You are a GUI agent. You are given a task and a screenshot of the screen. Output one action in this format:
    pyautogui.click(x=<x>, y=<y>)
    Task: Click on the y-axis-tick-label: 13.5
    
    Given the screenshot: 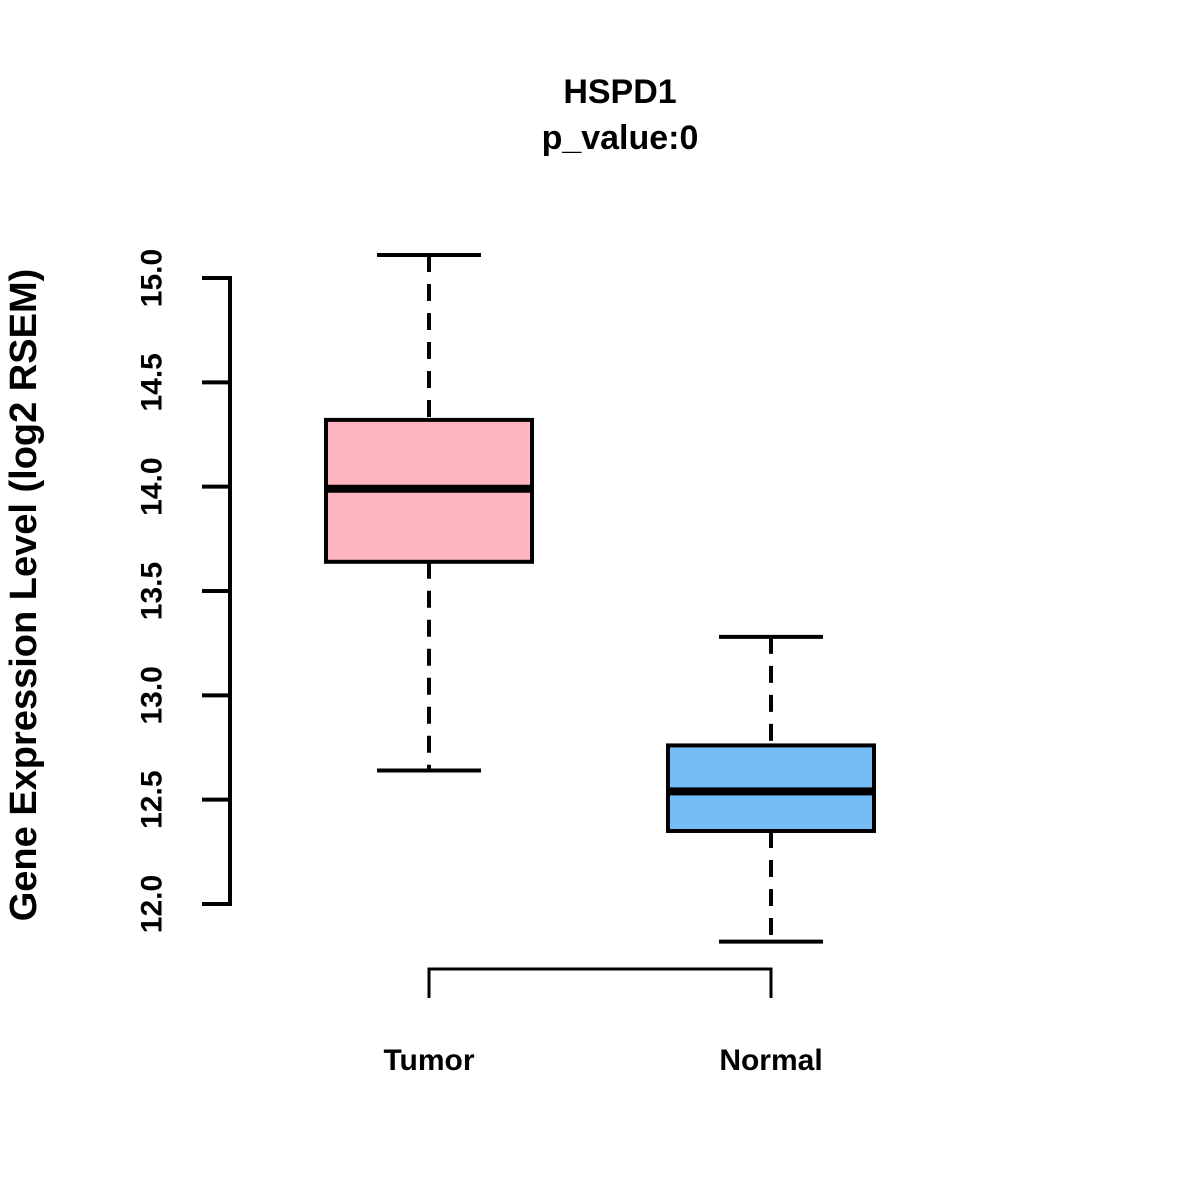 What is the action you would take?
    pyautogui.click(x=152, y=591)
    